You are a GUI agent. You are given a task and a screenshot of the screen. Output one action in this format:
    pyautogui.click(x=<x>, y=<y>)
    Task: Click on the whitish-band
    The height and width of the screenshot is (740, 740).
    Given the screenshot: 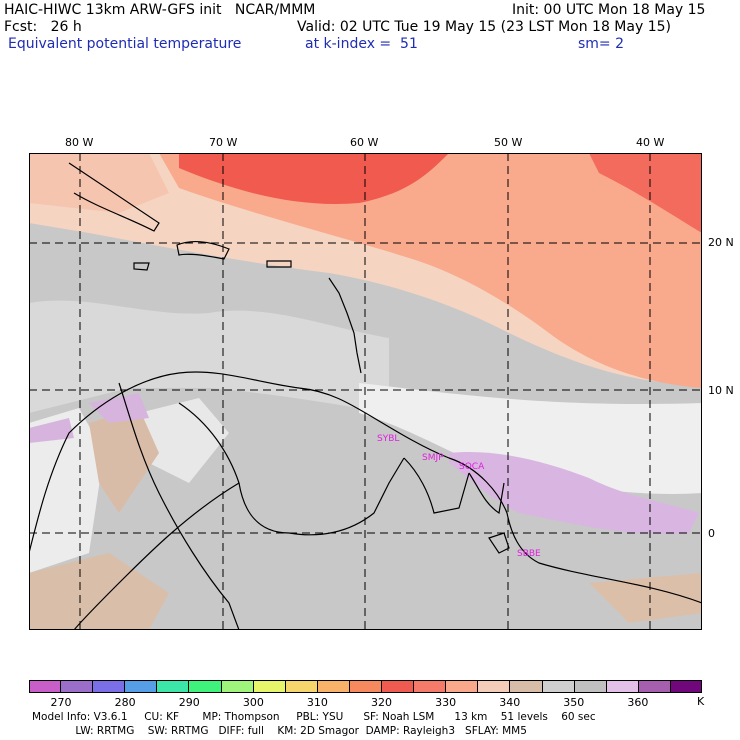 What is the action you would take?
    pyautogui.click(x=530, y=438)
    